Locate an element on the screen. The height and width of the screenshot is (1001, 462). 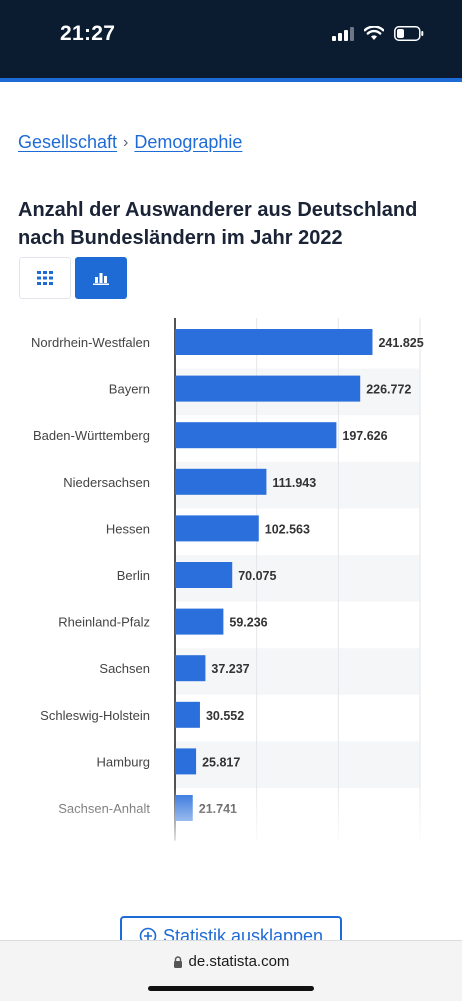
status-bar: 21:27 is located at coordinates (231, 39).